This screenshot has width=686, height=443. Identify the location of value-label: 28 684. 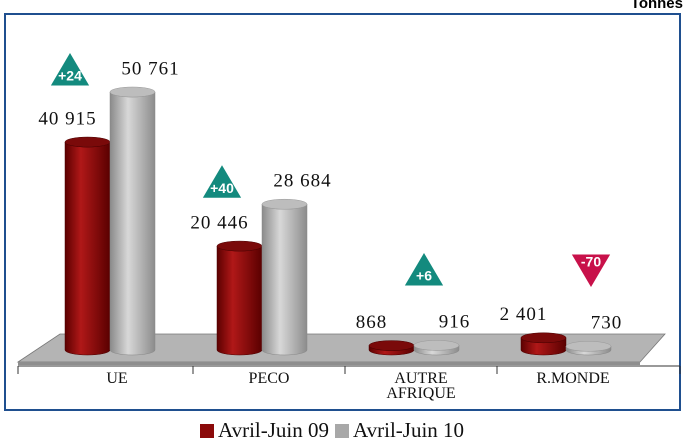
(302, 181).